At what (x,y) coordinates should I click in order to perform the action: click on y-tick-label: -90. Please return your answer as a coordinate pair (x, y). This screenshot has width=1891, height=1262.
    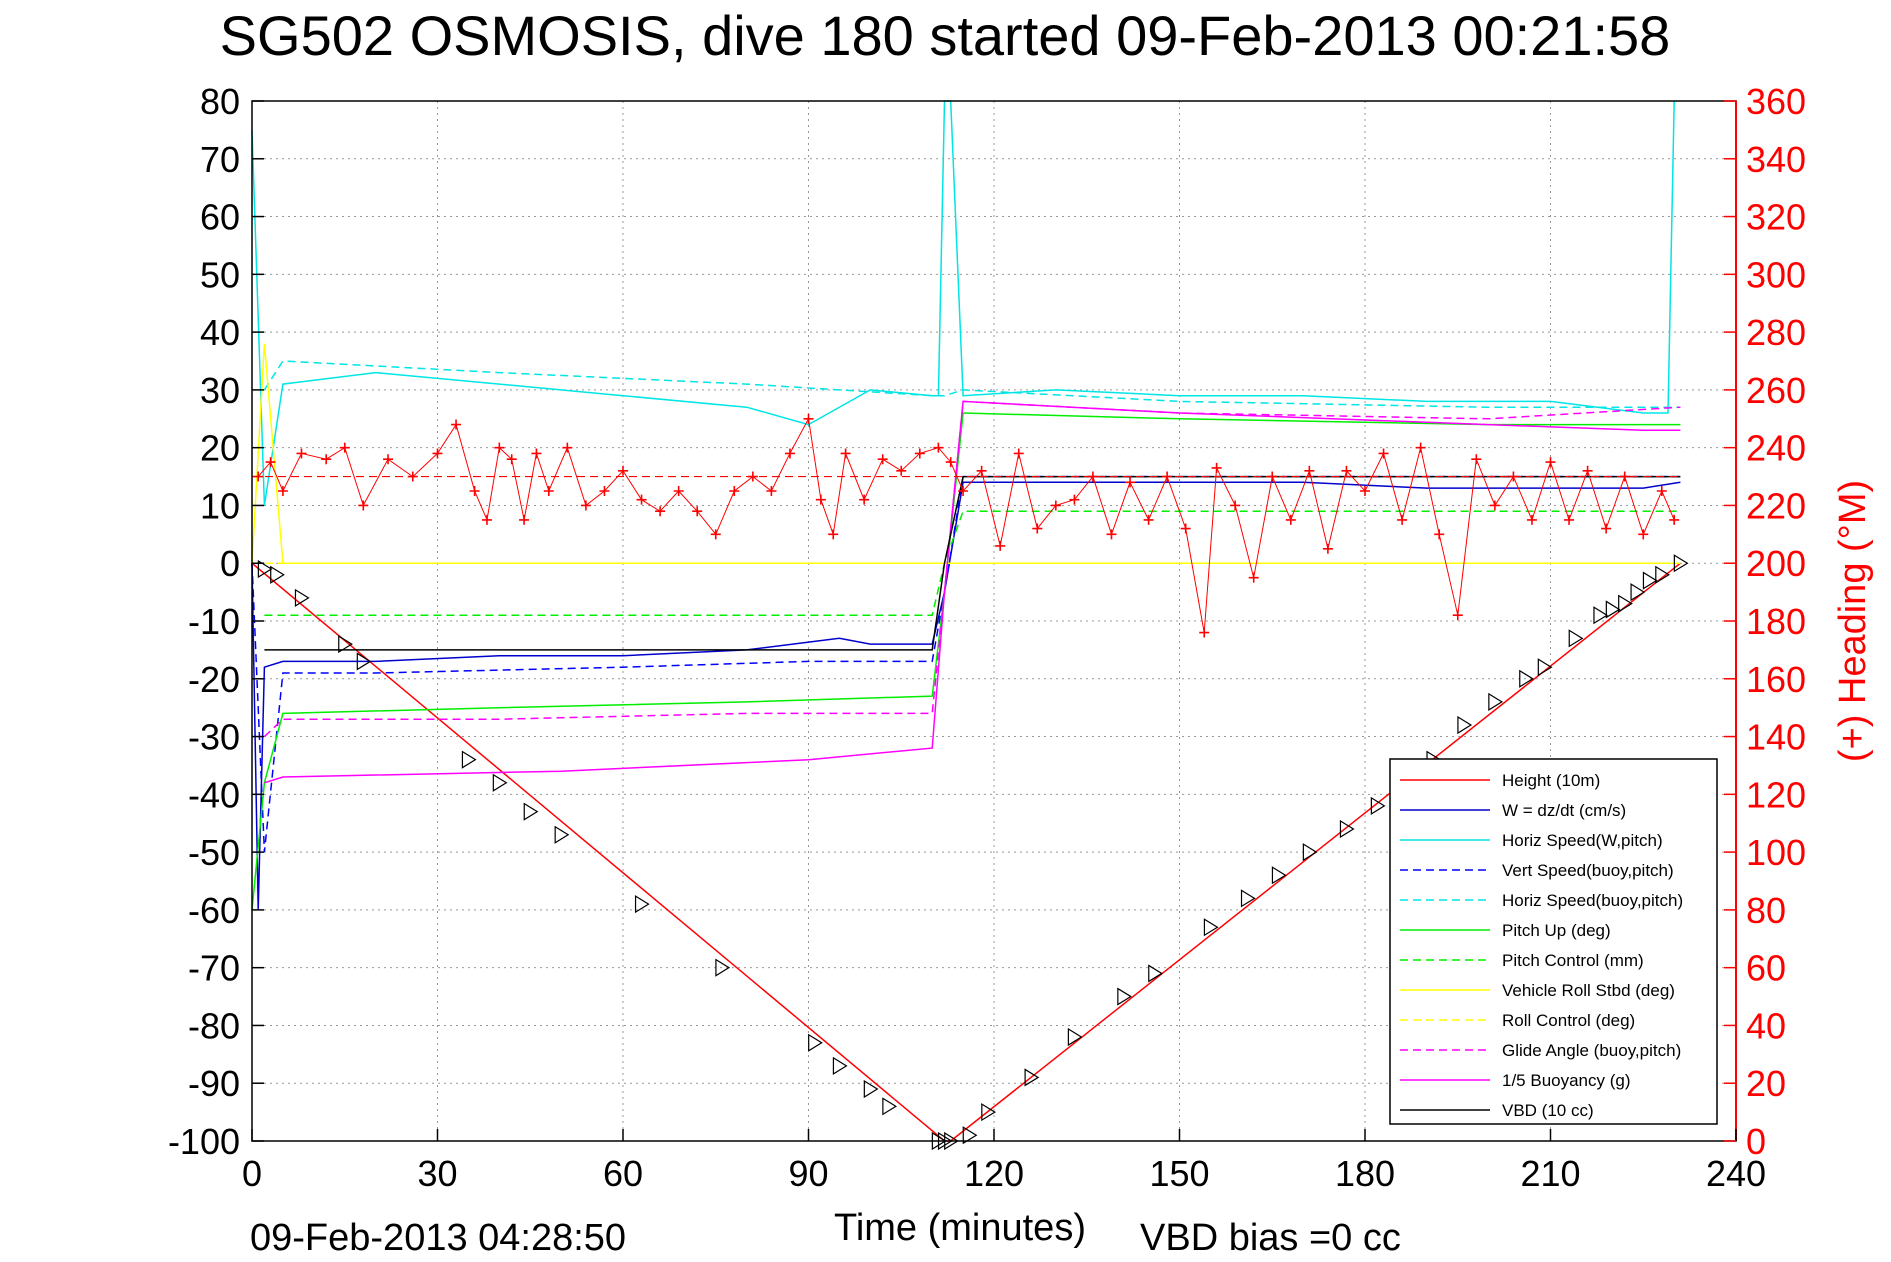
    Looking at the image, I should click on (214, 1083).